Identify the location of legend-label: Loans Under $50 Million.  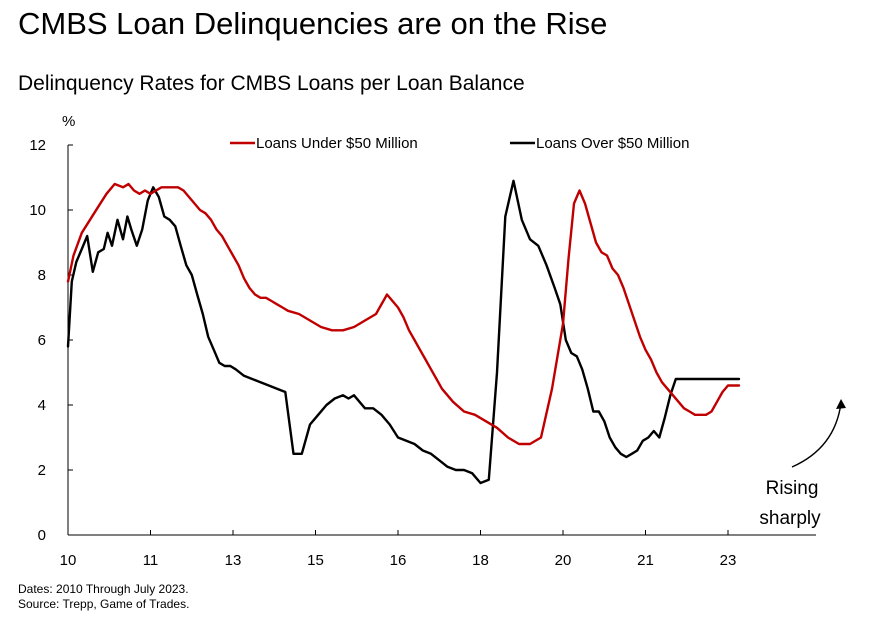
(337, 143).